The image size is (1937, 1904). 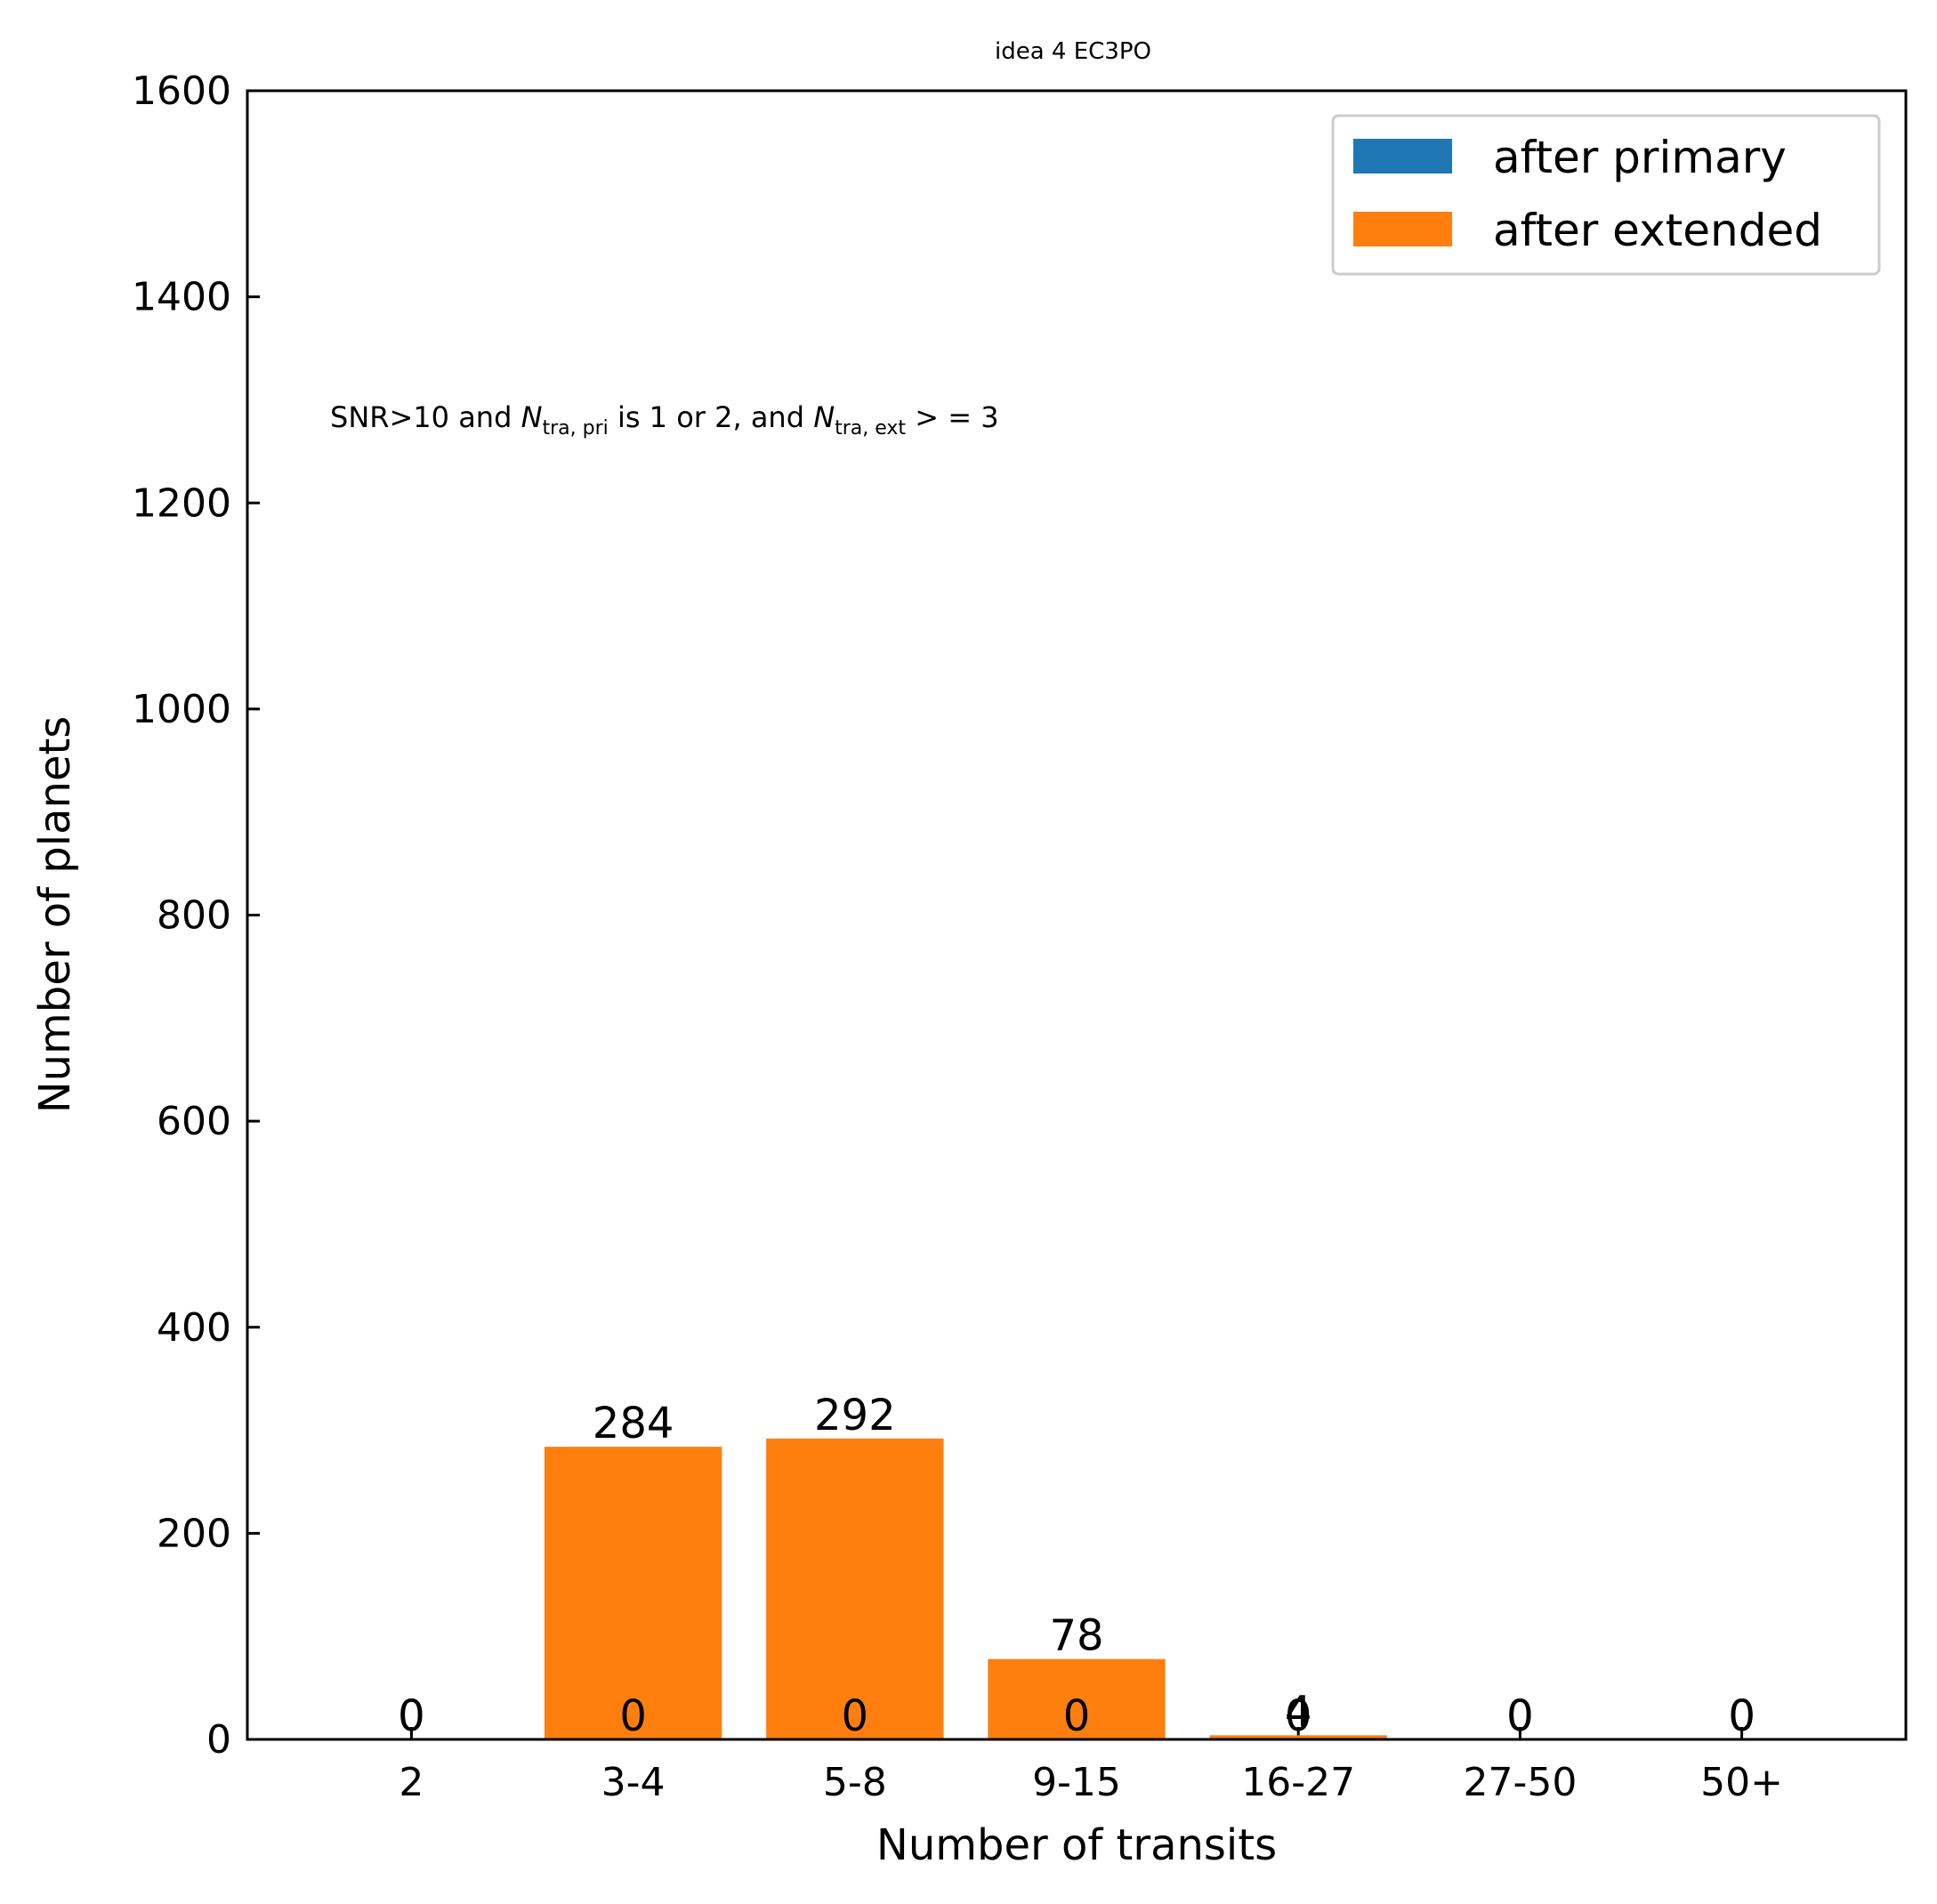 I want to click on annotation-middle: is 1 or 2, and, so click(x=711, y=417).